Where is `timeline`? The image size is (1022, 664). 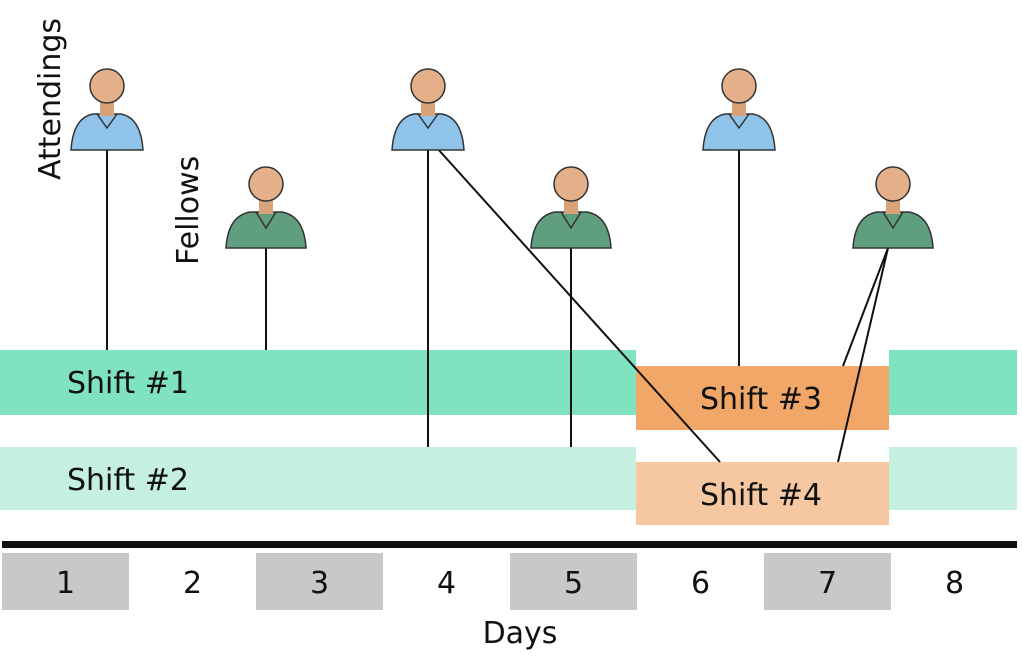
timeline is located at coordinates (509, 544).